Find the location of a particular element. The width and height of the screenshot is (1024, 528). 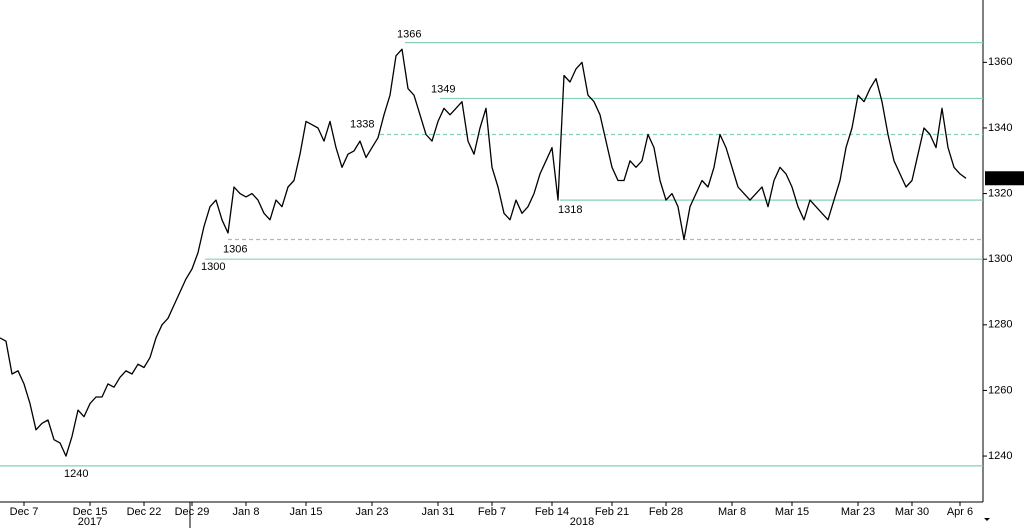

last-price-box is located at coordinates (1004, 178).